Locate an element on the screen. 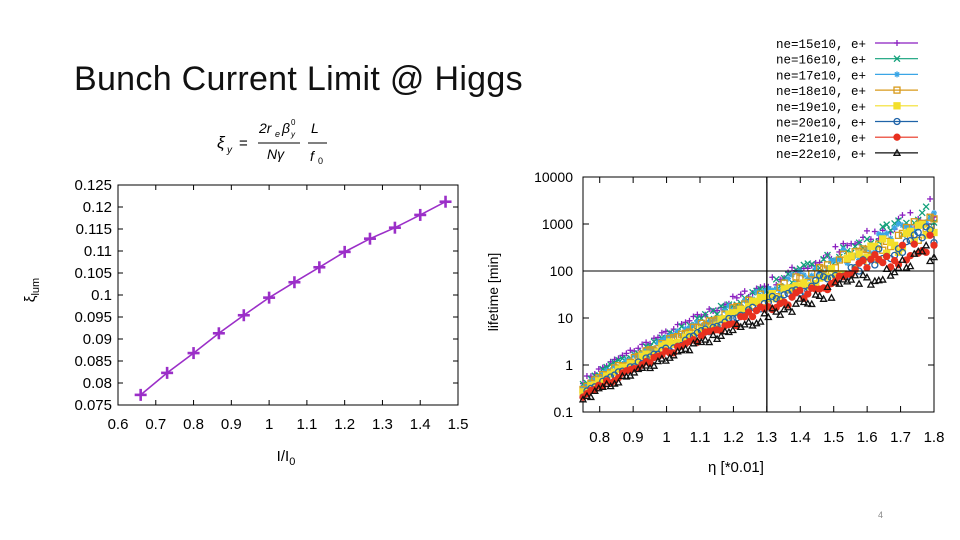  left-chart-data-point is located at coordinates (445, 201).